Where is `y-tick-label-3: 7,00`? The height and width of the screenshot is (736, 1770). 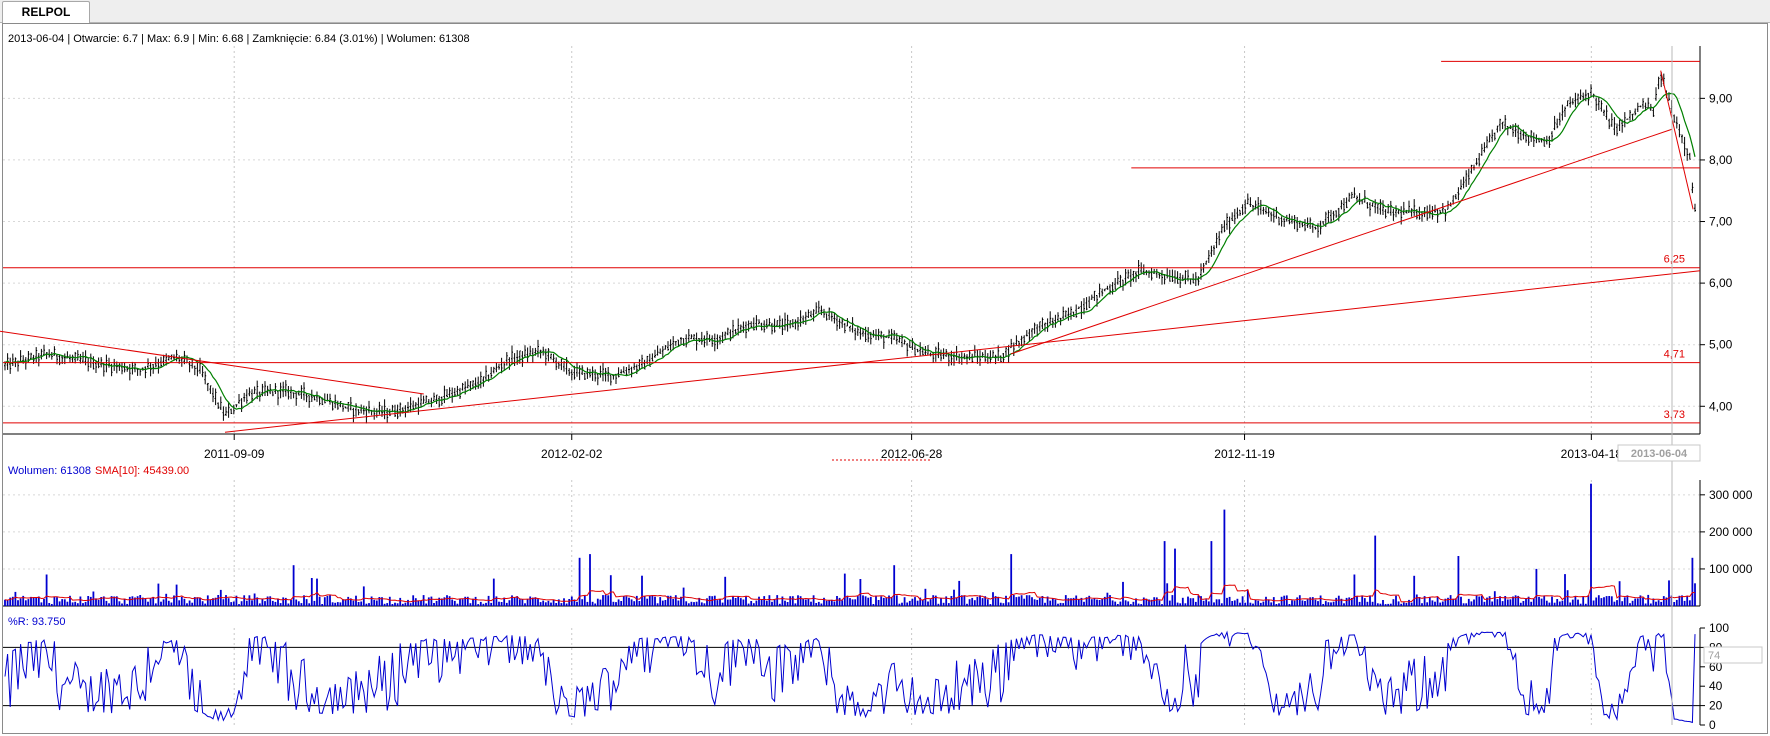 y-tick-label-3: 7,00 is located at coordinates (1721, 222).